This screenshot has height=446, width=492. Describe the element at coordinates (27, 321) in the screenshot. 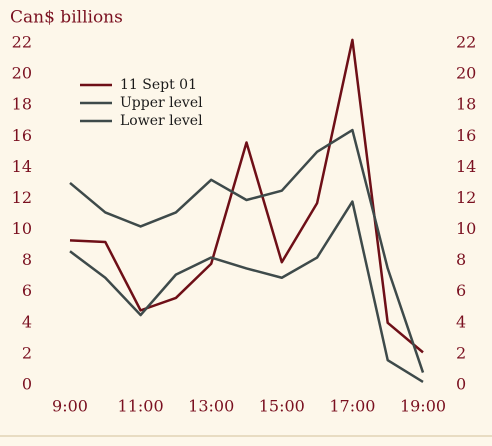

I see `y-tick-label: 4` at that location.